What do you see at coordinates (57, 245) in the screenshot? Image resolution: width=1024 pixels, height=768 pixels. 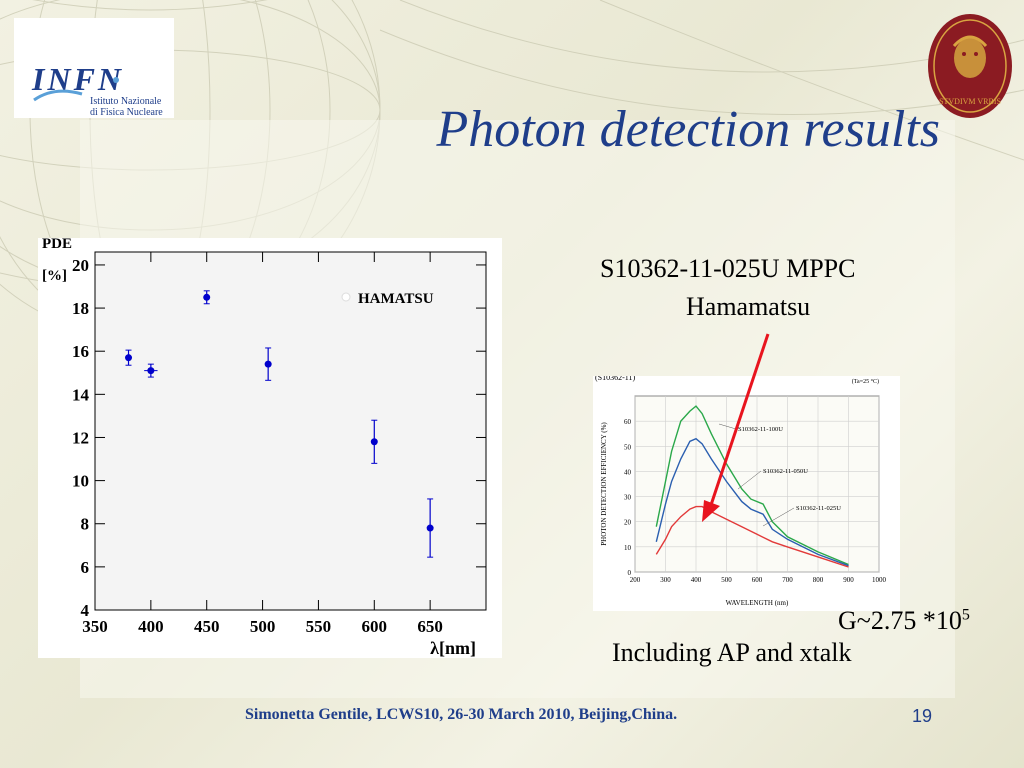 I see `y-axis-label: PDE` at bounding box center [57, 245].